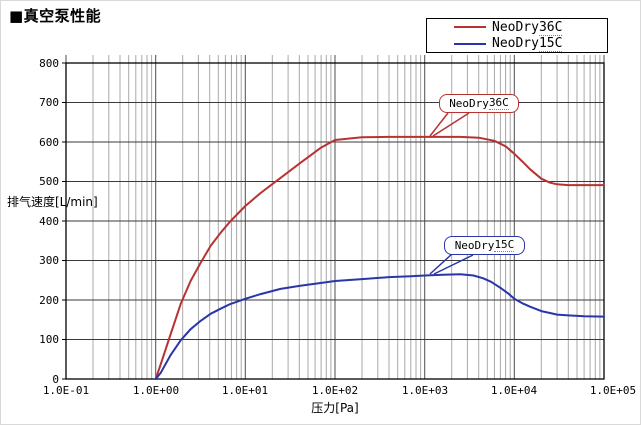 This screenshot has width=641, height=425. Describe the element at coordinates (66, 390) in the screenshot. I see `x-tick-label: 1.0E-01` at that location.